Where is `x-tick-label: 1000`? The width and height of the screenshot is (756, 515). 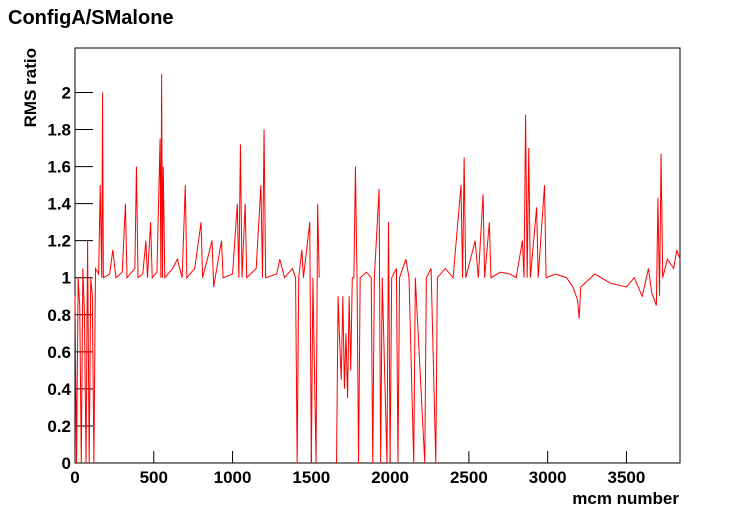 x-tick-label: 1000 is located at coordinates (233, 477).